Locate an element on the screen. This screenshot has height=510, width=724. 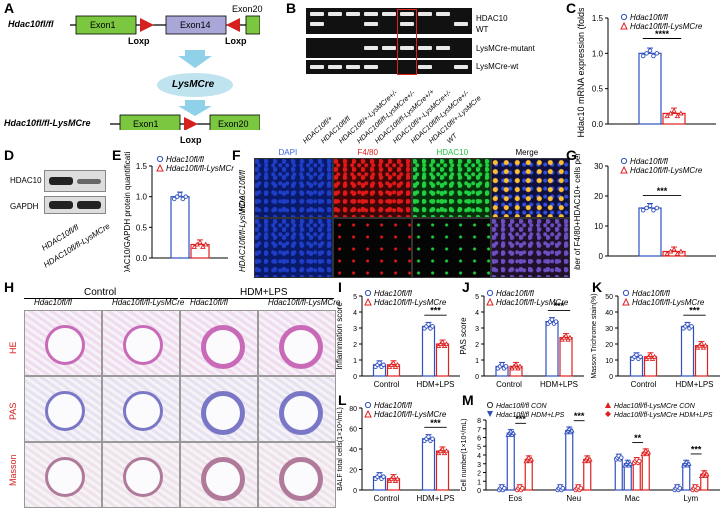
if-row-label: HDAC10fl/fl-LysMCre is located at coordinates (242, 233).